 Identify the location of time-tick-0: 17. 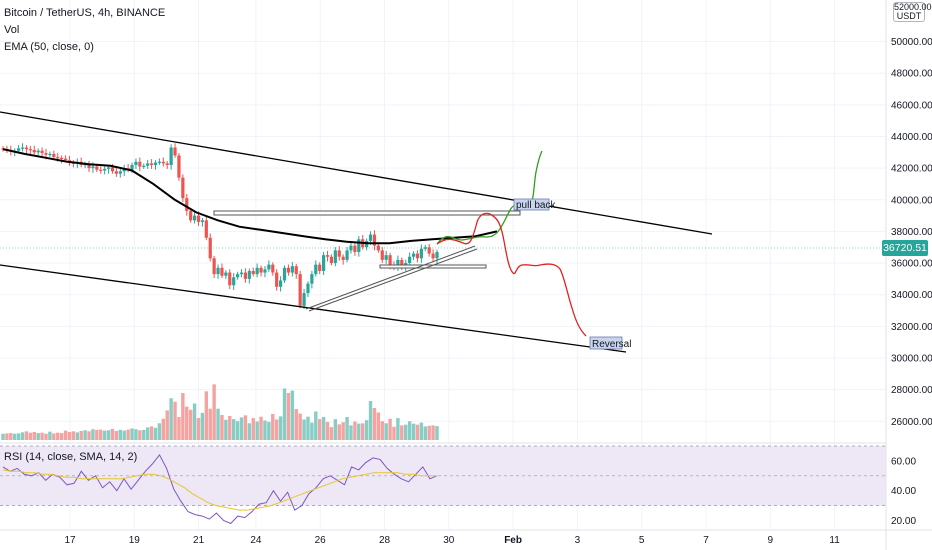
(70, 540).